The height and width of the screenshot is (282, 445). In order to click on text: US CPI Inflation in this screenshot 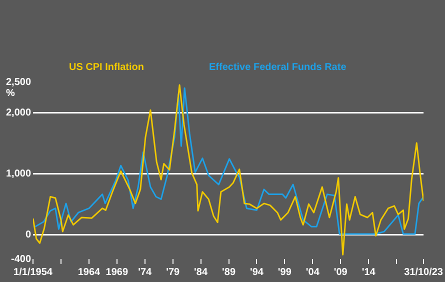, I will do `click(106, 67)`.